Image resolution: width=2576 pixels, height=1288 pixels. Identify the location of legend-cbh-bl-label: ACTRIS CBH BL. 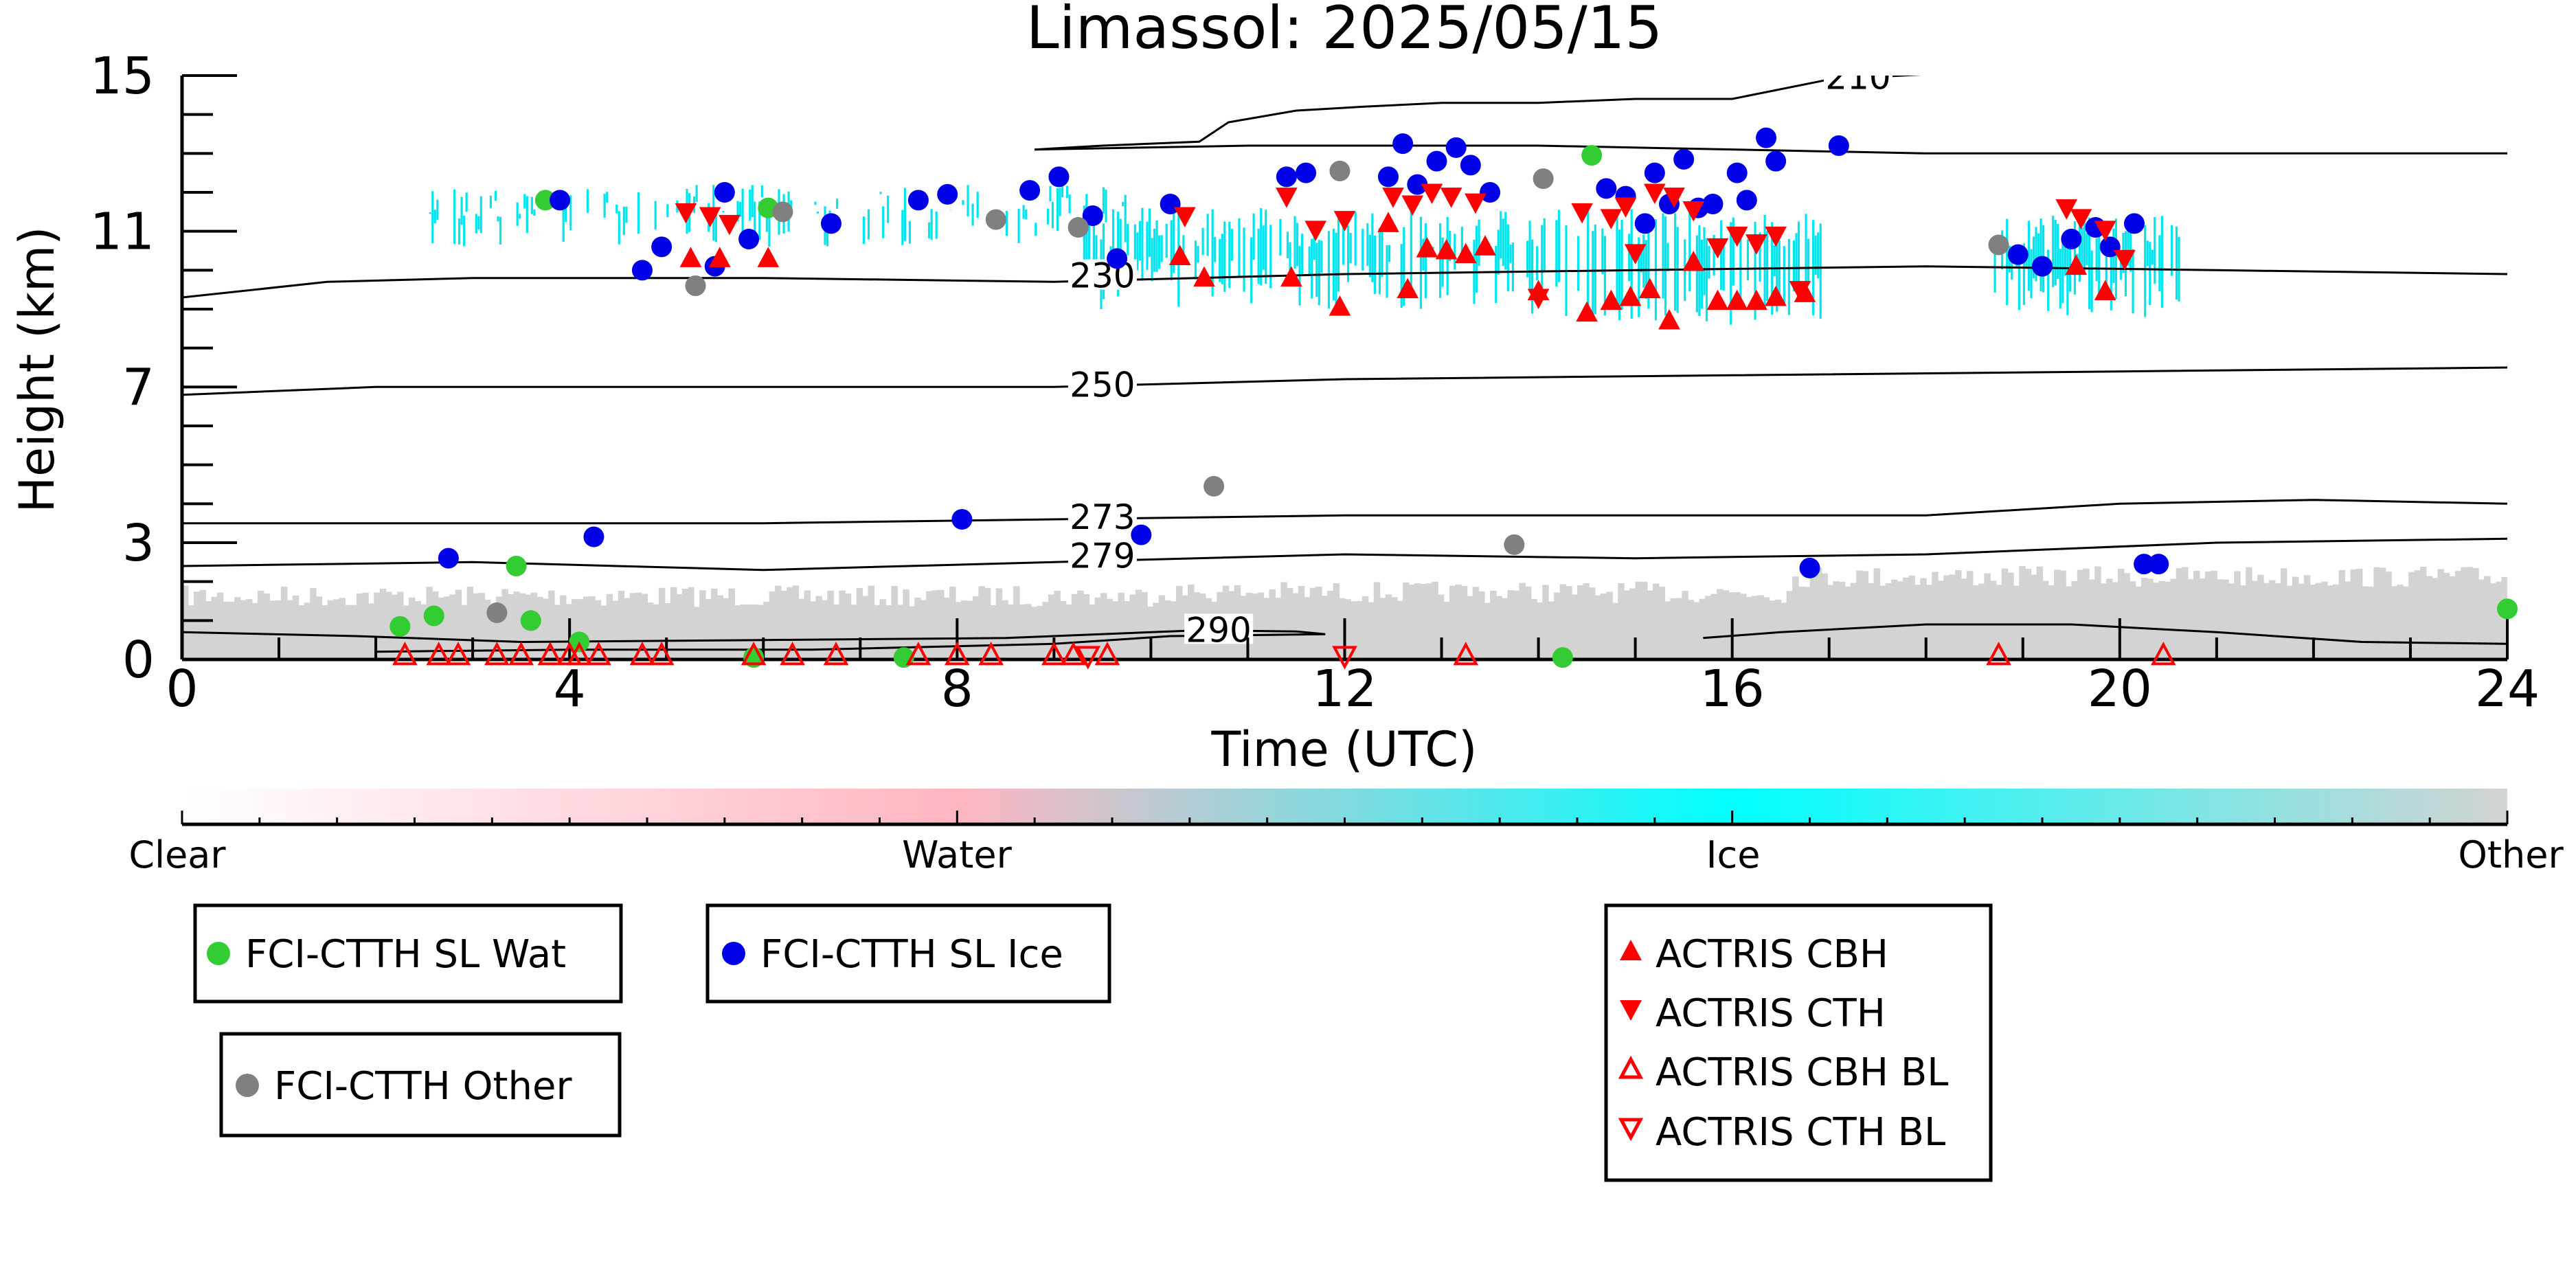
(1802, 1072).